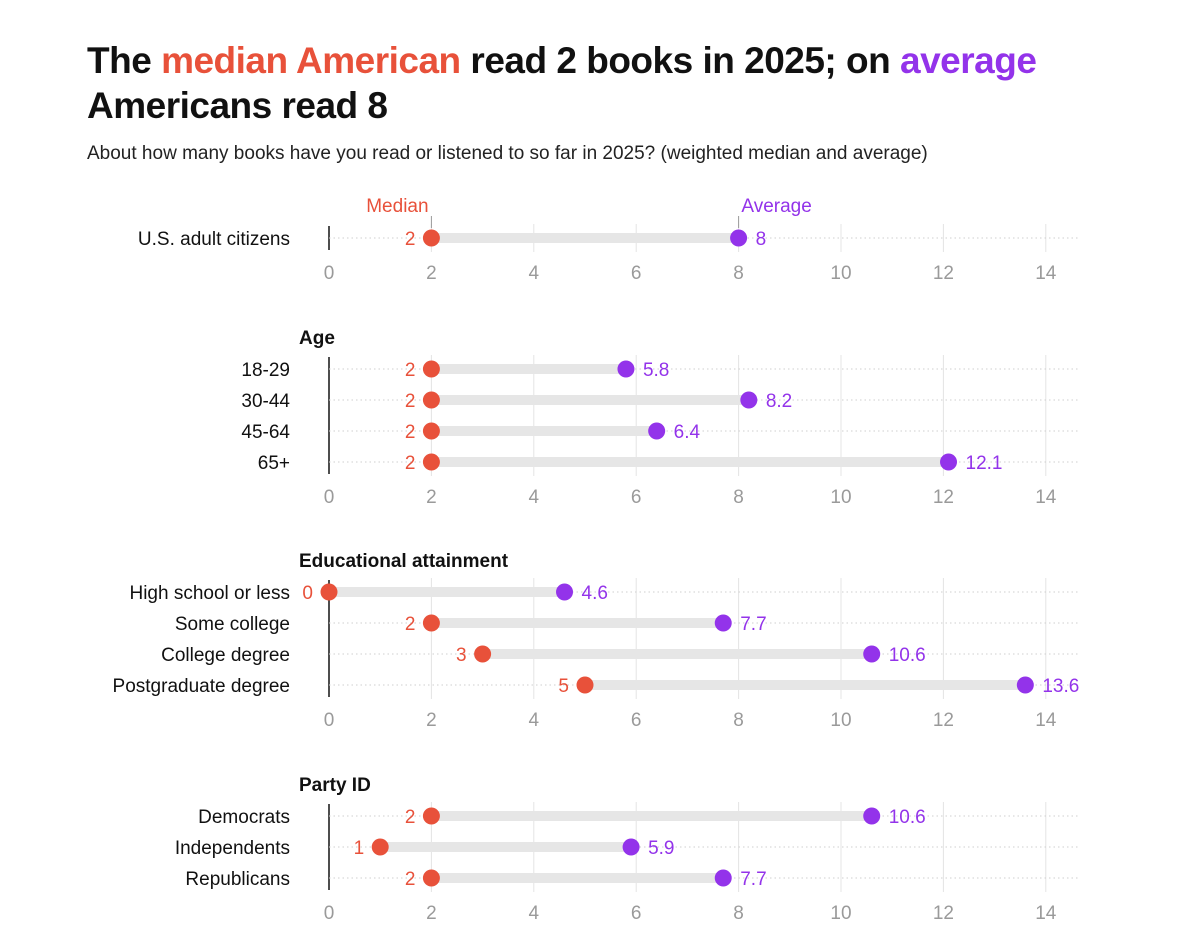  What do you see at coordinates (779, 401) in the screenshot?
I see `average-value-label: 8.2` at bounding box center [779, 401].